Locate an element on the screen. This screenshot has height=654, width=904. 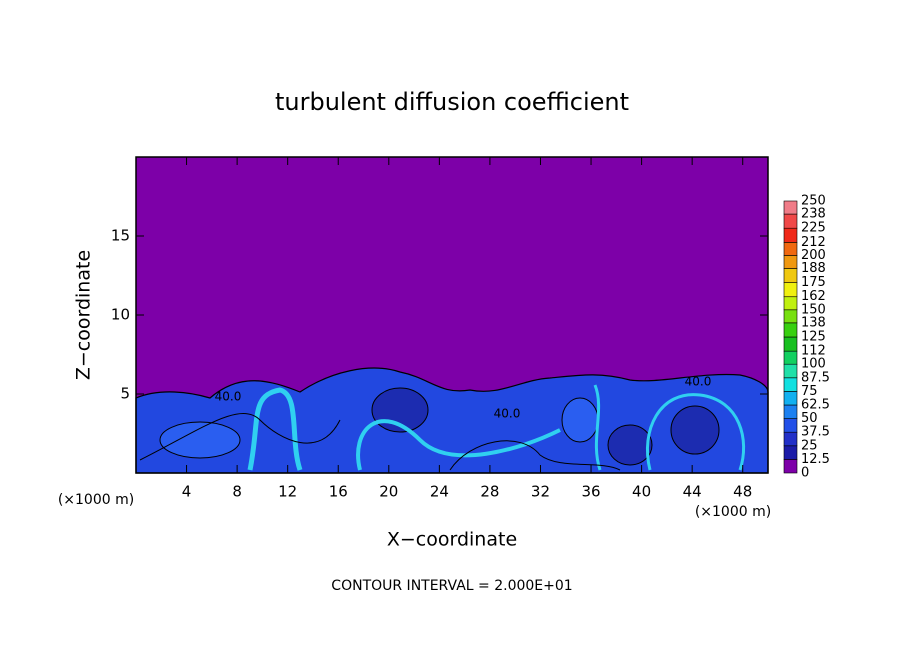
colorbar-label: 62.5 is located at coordinates (815, 405).